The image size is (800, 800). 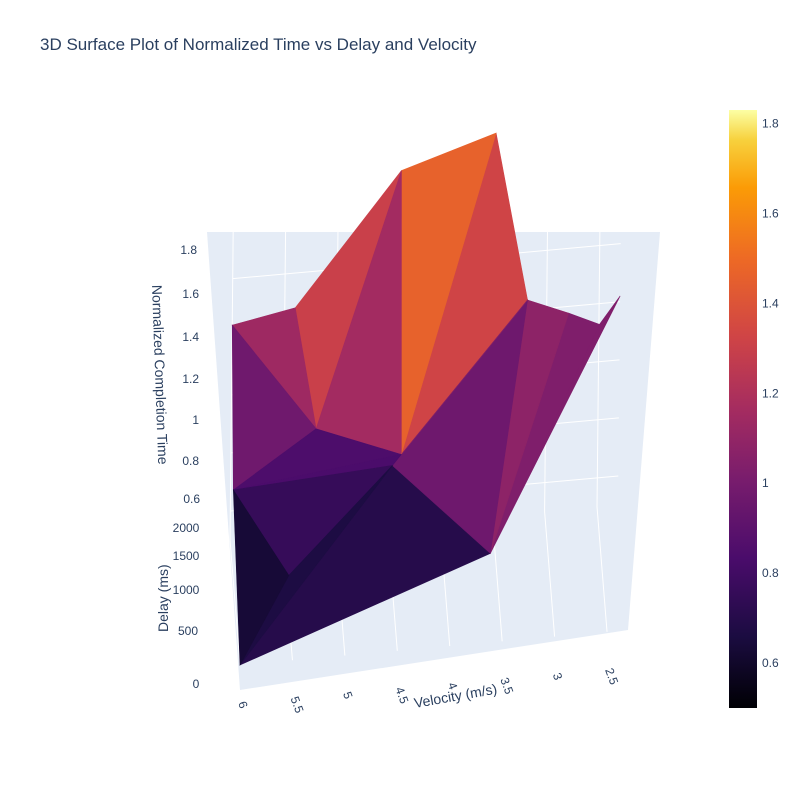 I want to click on colorbar-tick-label: 1.2, so click(x=770, y=393).